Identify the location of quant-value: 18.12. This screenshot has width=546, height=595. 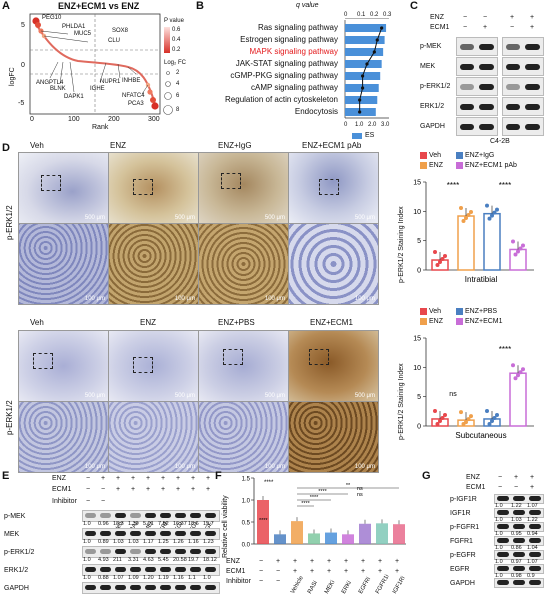
(210, 560).